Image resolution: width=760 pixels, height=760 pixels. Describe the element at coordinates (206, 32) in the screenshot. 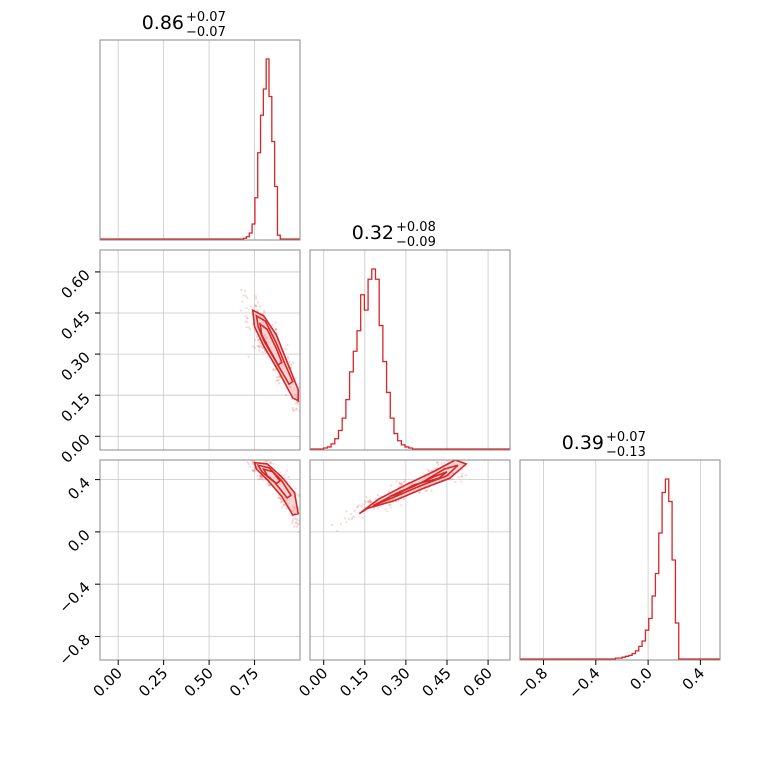

I see `hist-title-lower-0: −0.07` at that location.